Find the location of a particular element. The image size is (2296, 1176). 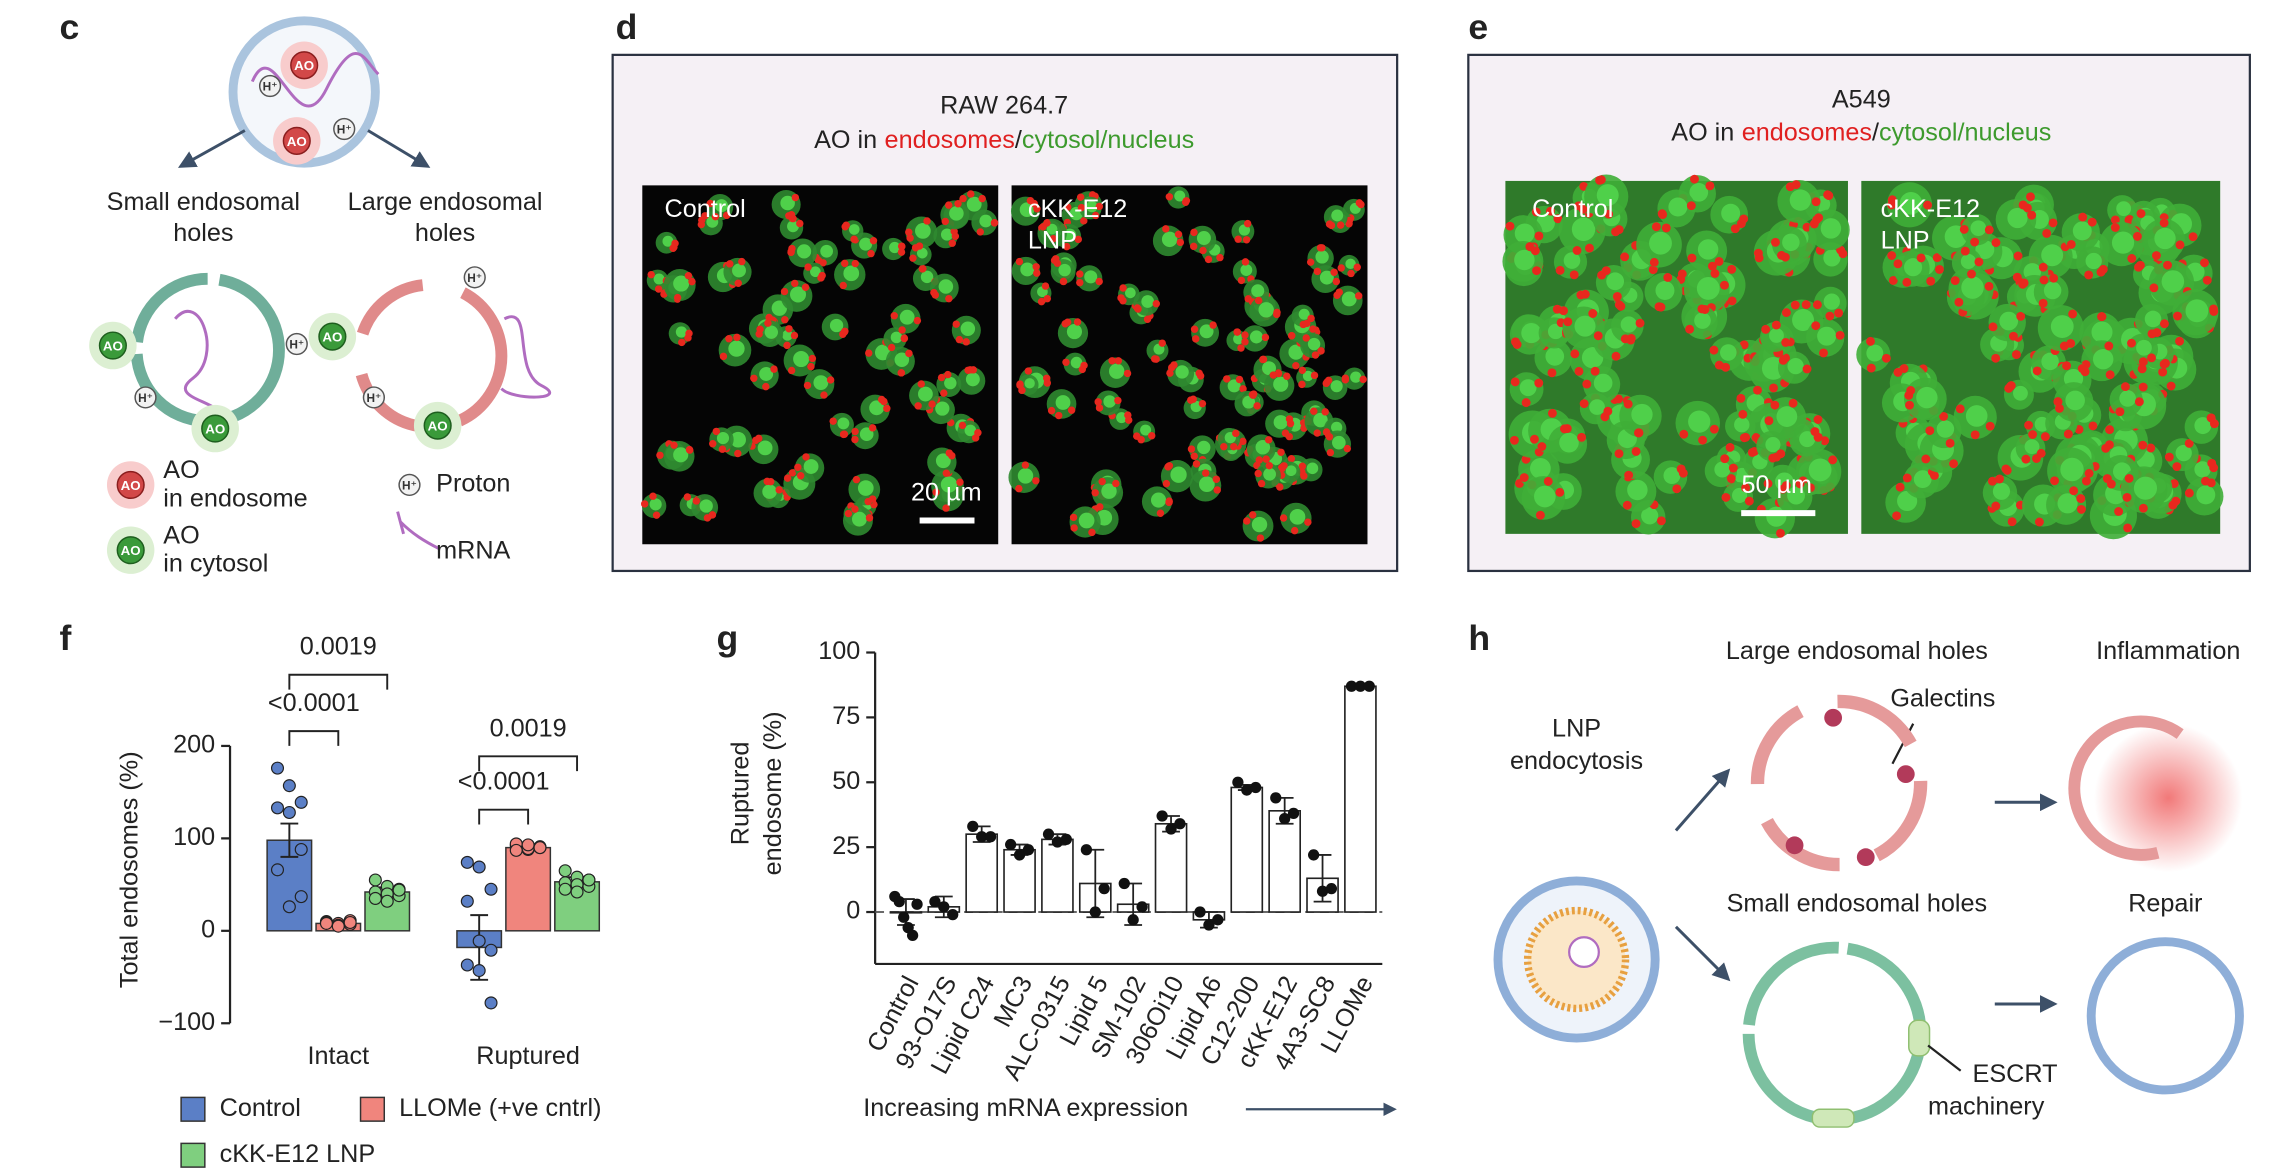

error-bar is located at coordinates (289, 840).